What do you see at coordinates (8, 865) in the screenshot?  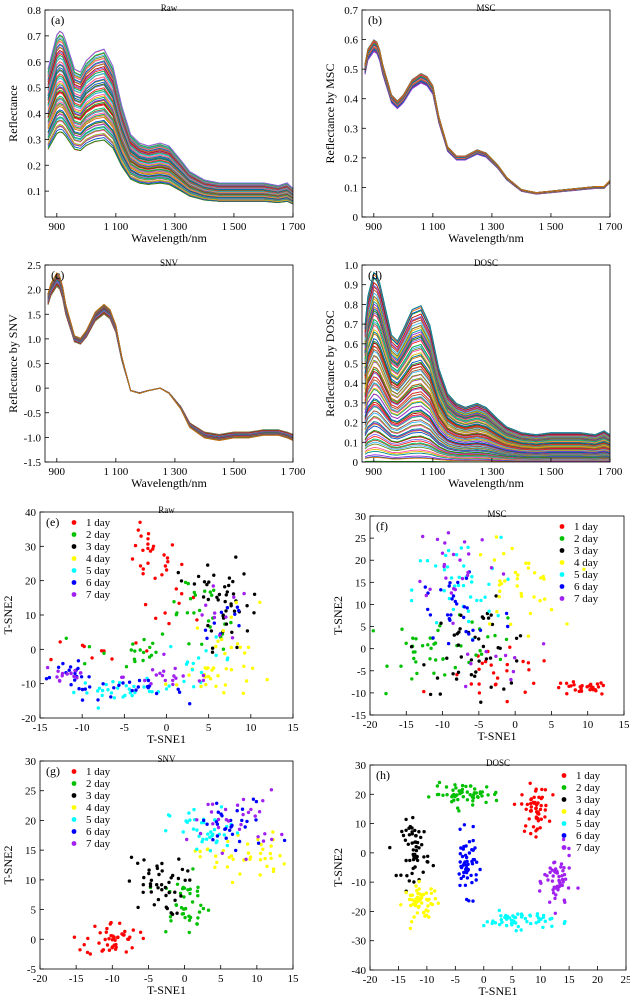 I see `y-axis-label: T-SNE2` at bounding box center [8, 865].